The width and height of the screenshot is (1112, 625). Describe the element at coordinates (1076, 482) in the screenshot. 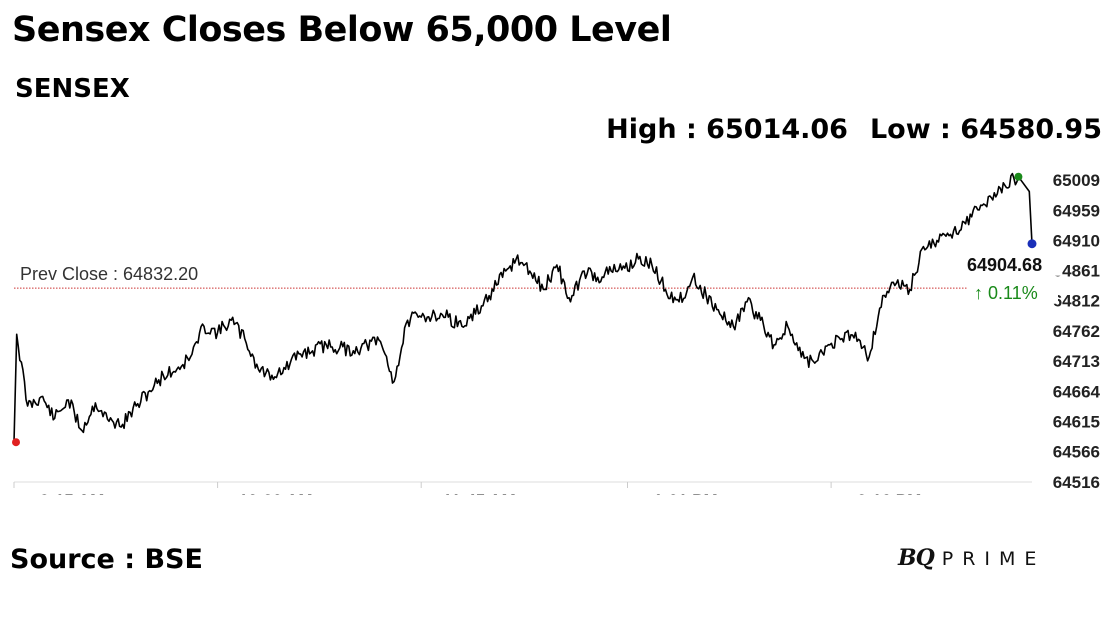

I see `y-tick-label: 64516` at that location.